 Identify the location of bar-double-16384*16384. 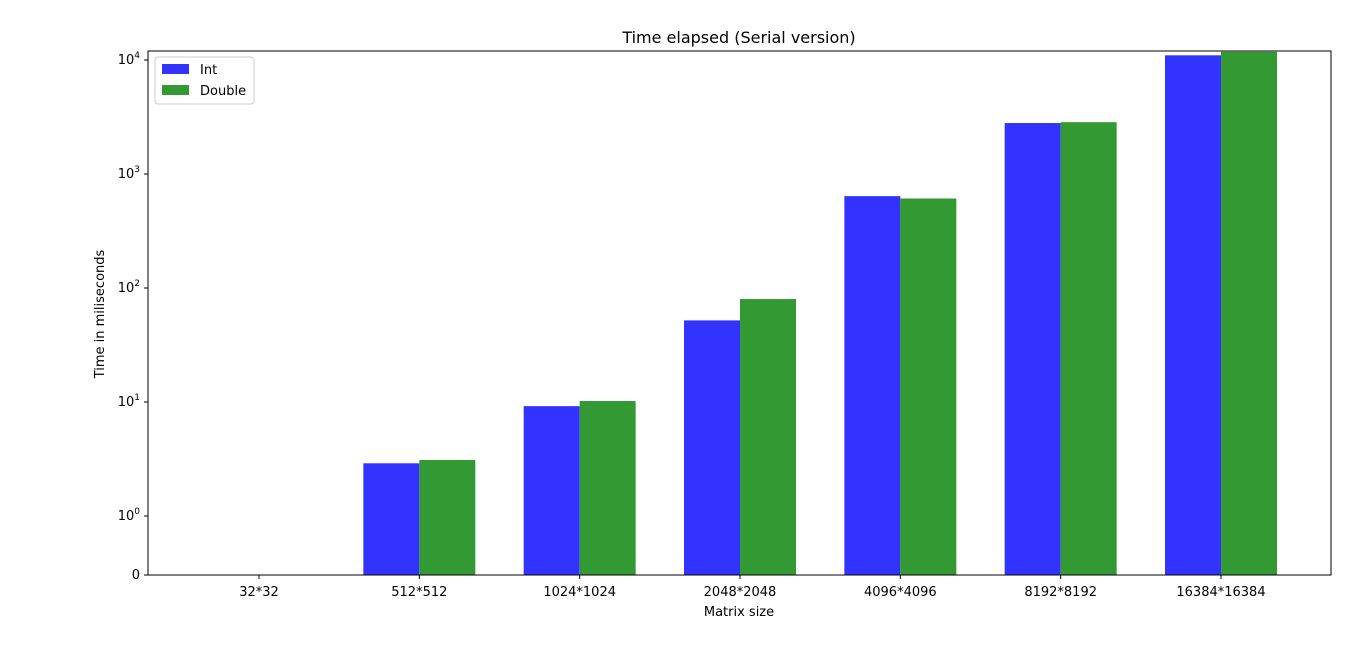
(1249, 313).